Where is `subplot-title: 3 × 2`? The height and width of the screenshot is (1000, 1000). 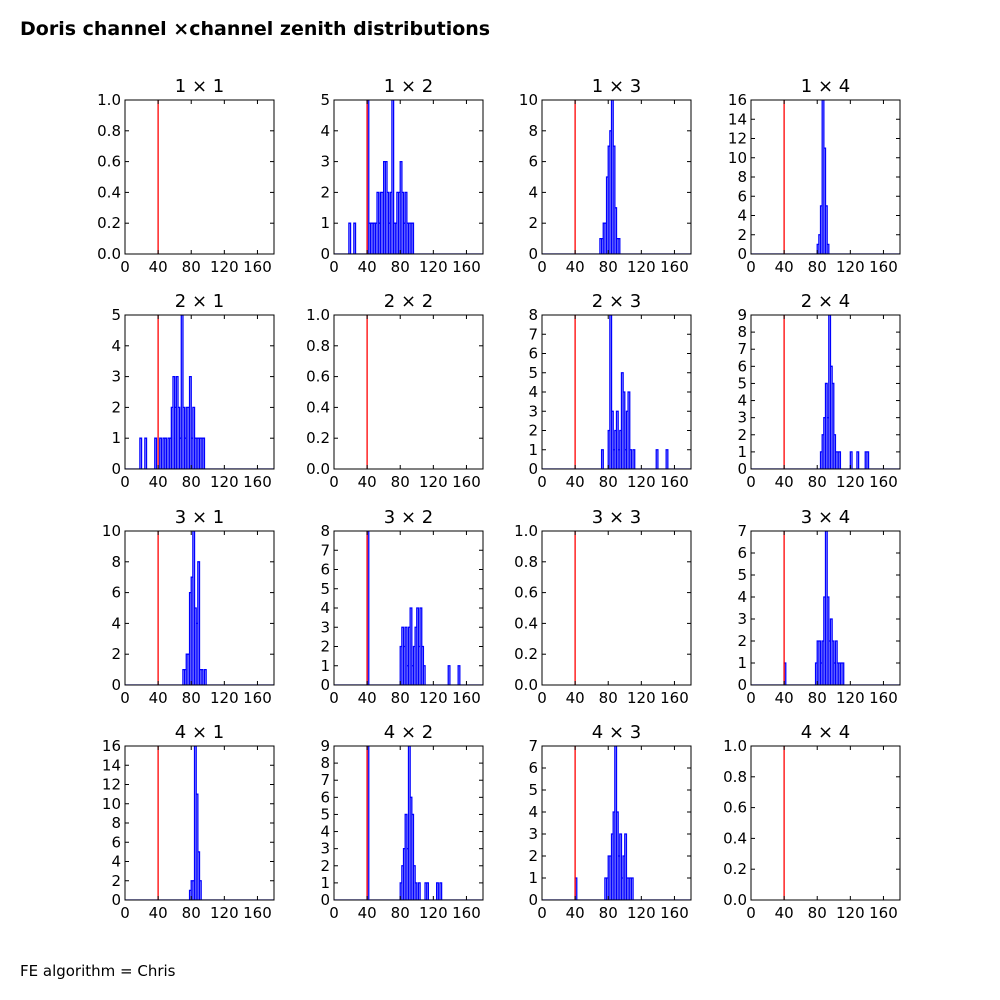 subplot-title: 3 × 2 is located at coordinates (408, 517).